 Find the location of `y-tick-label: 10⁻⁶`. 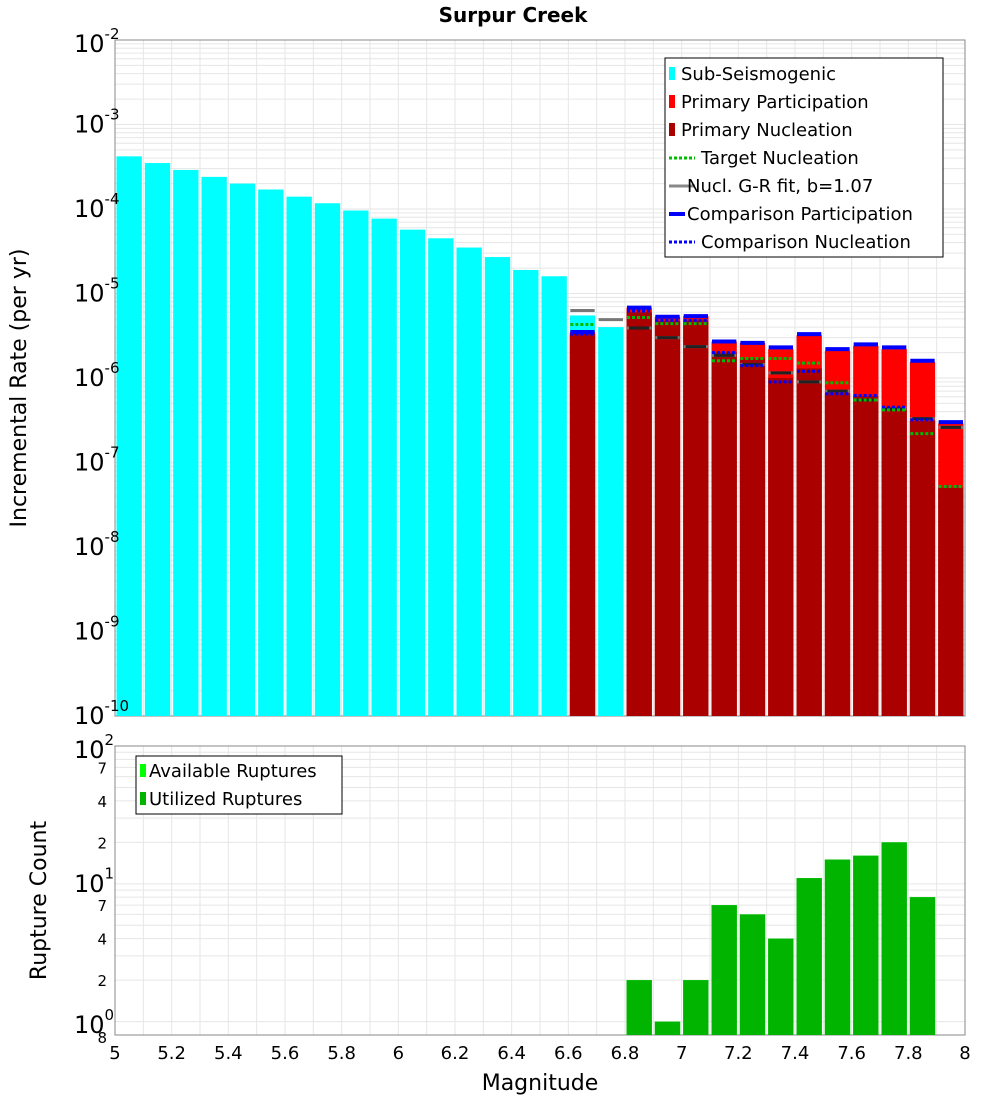

y-tick-label: 10⁻⁶ is located at coordinates (97, 375).